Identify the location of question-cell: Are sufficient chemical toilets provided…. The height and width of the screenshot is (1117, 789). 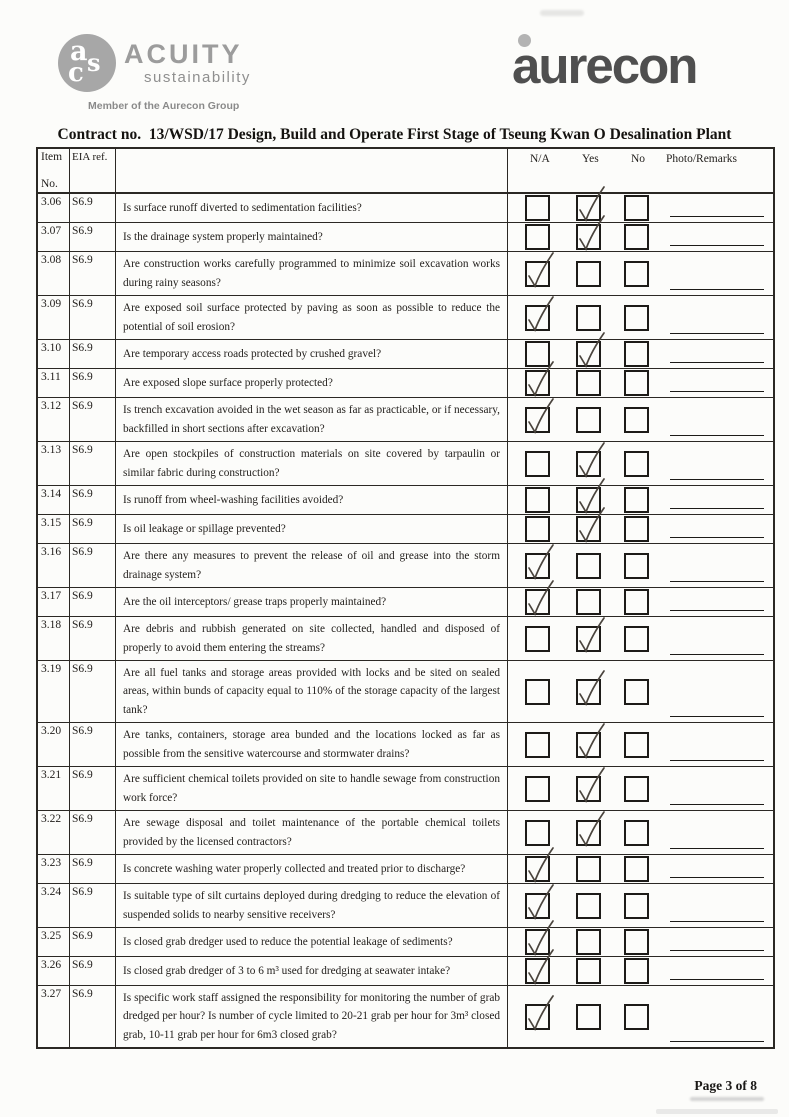
(312, 788).